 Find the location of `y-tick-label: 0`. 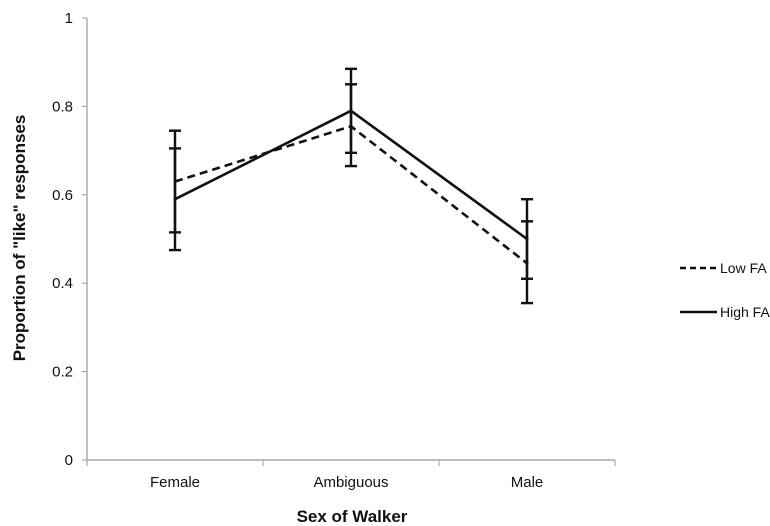

y-tick-label: 0 is located at coordinates (69, 460).